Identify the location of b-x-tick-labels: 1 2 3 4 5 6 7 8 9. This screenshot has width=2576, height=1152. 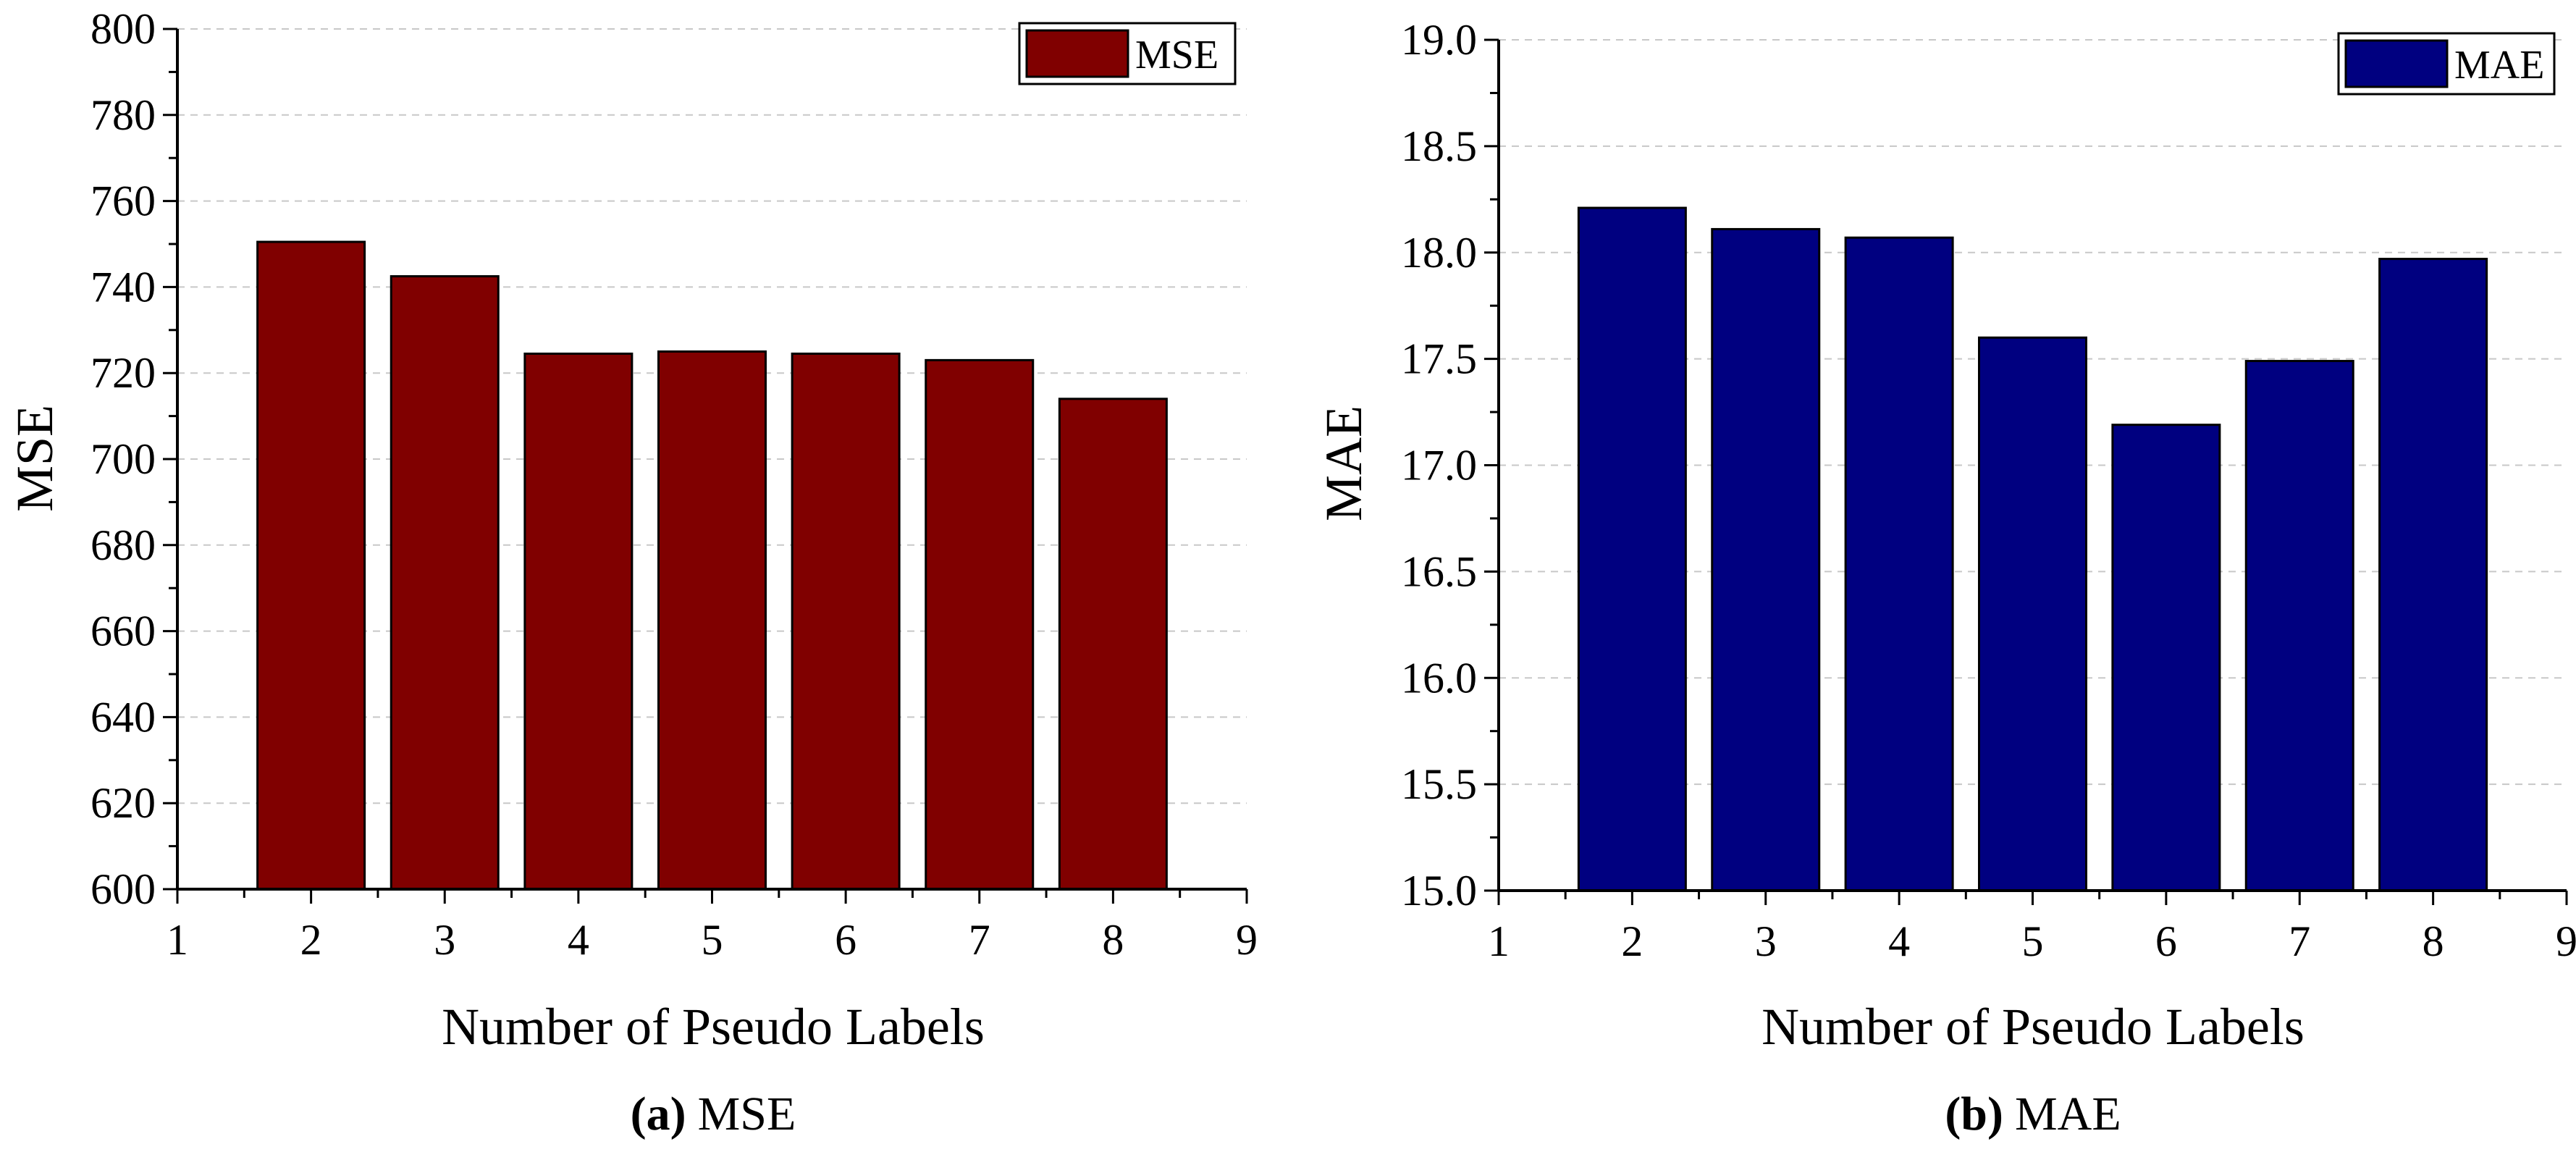
(2032, 941).